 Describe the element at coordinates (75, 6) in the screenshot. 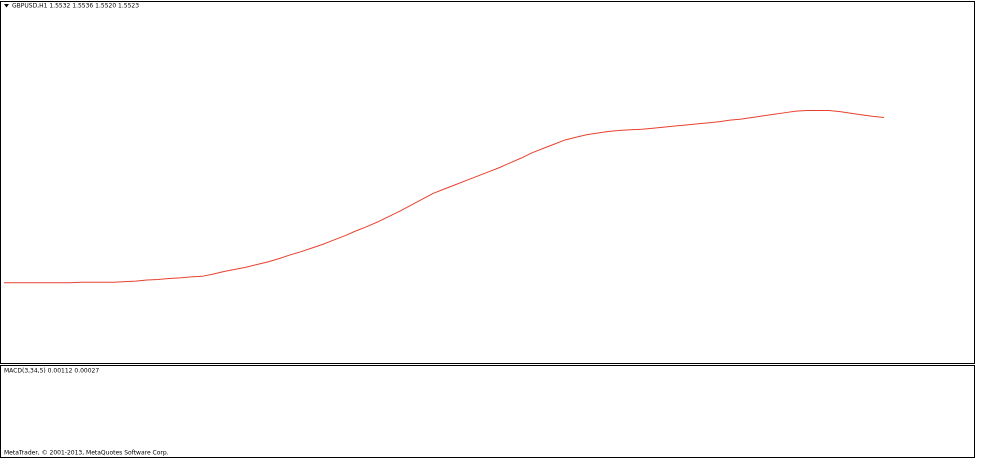

I see `chart-title: GBPUSD,H1 1.5532 1.5536 1.5520 1.5523` at that location.